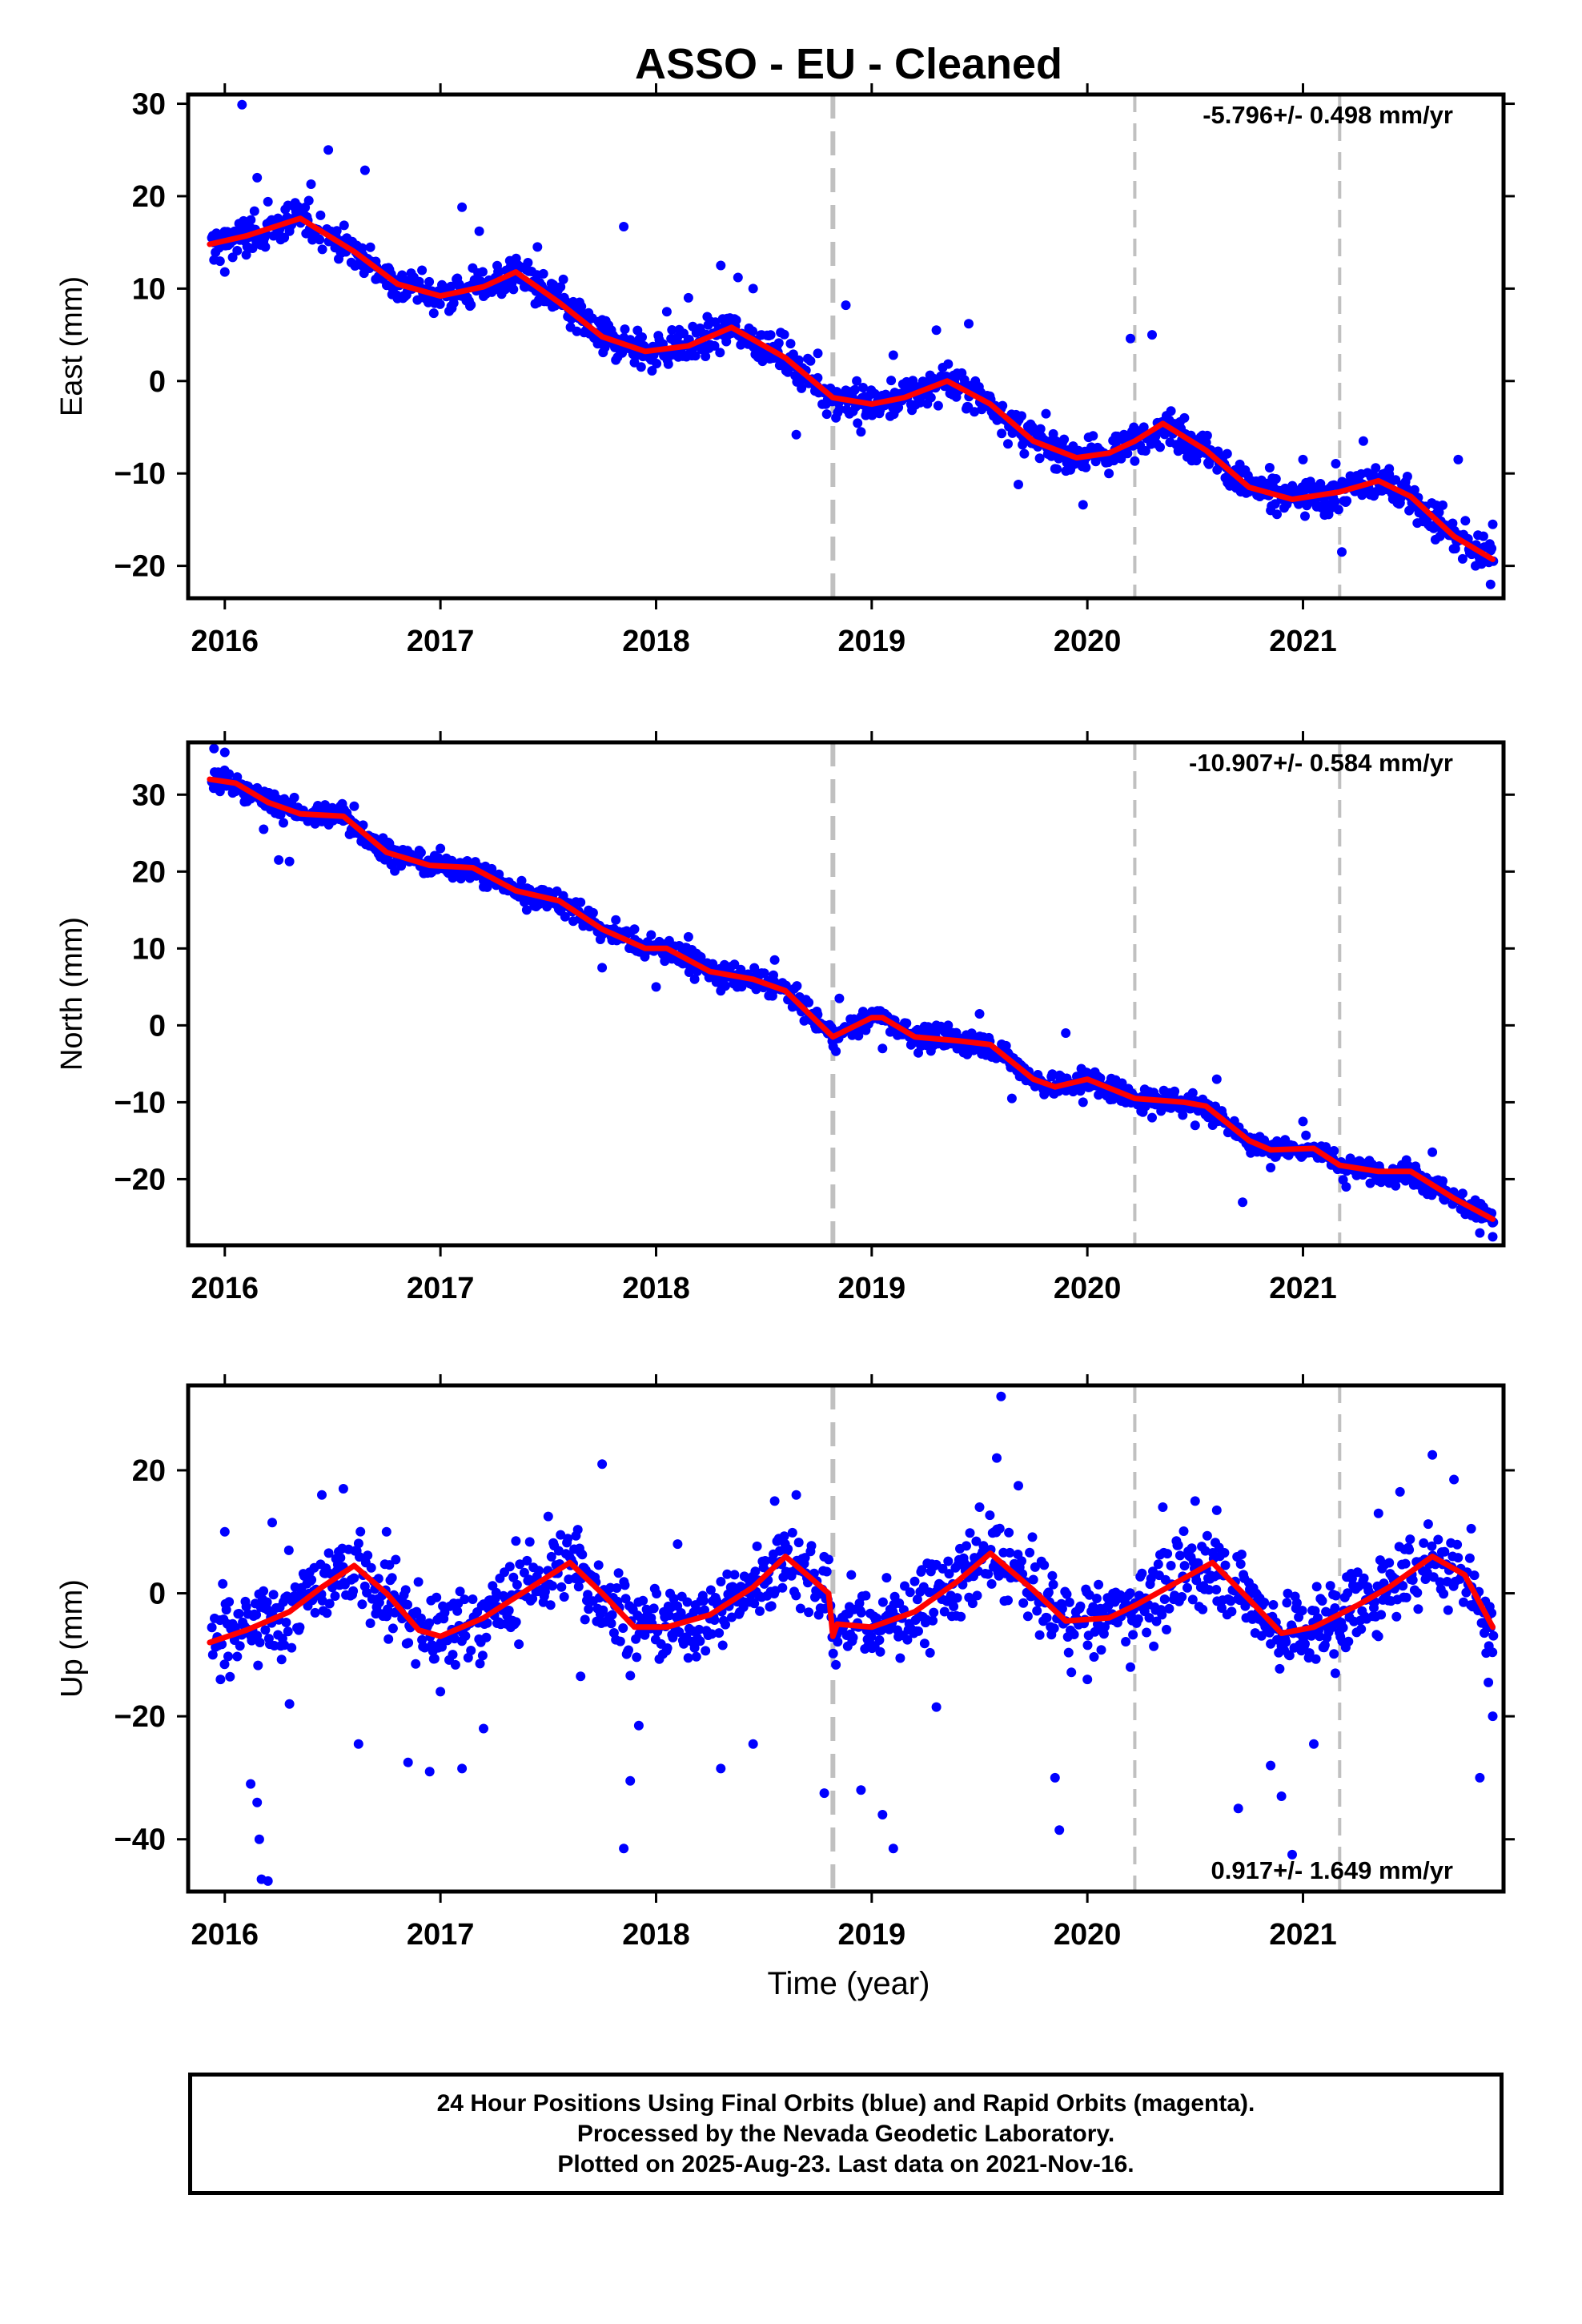  Describe the element at coordinates (656, 1288) in the screenshot. I see `x-tick-label: 2018` at that location.